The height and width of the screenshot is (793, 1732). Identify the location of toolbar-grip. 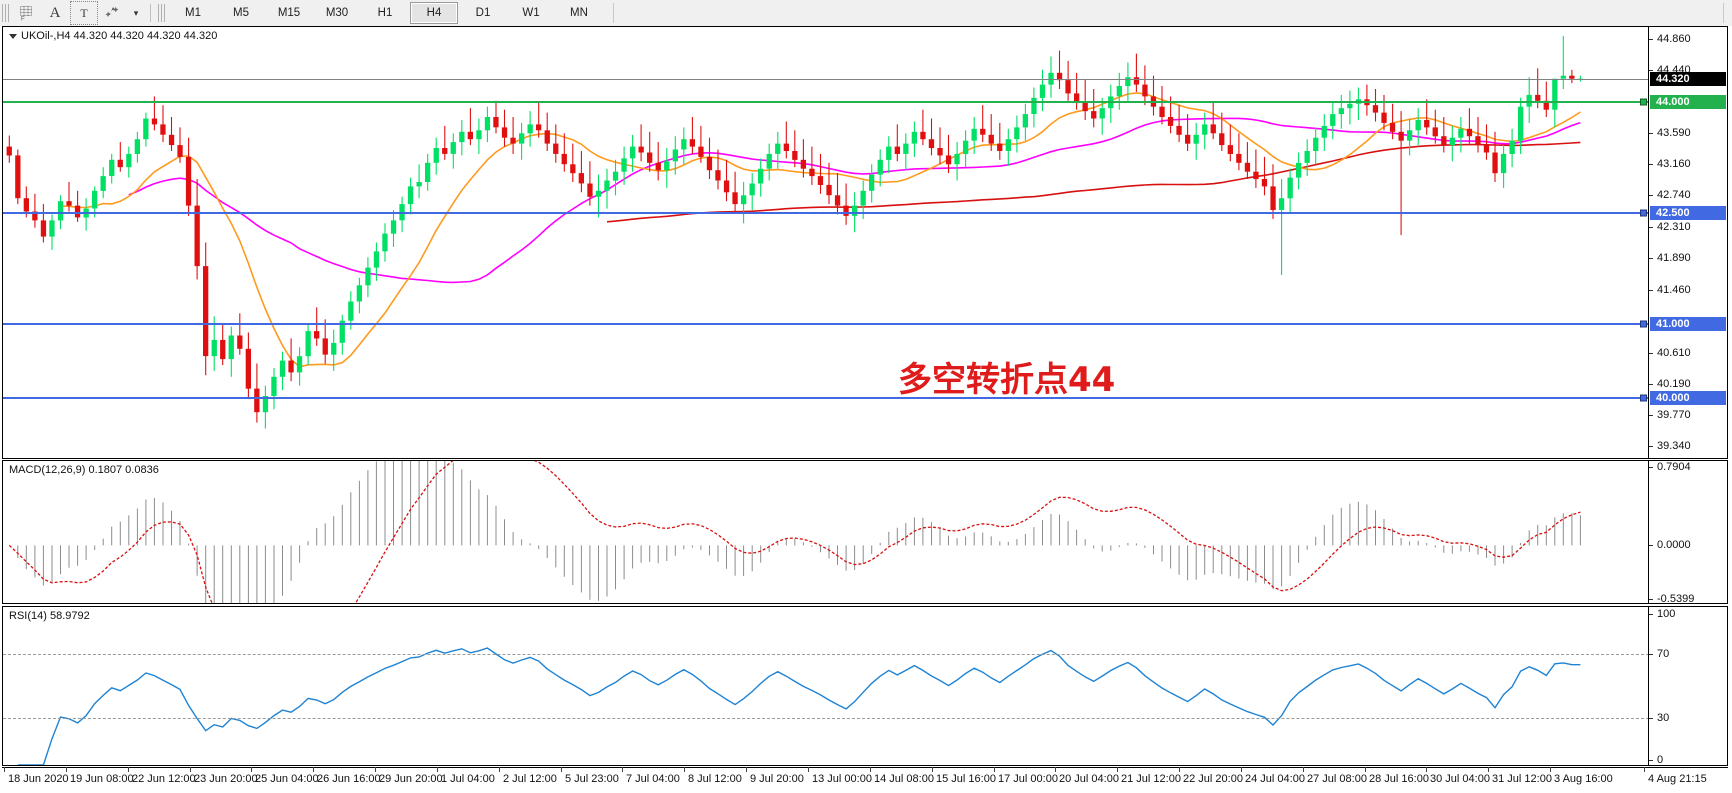
(5, 13).